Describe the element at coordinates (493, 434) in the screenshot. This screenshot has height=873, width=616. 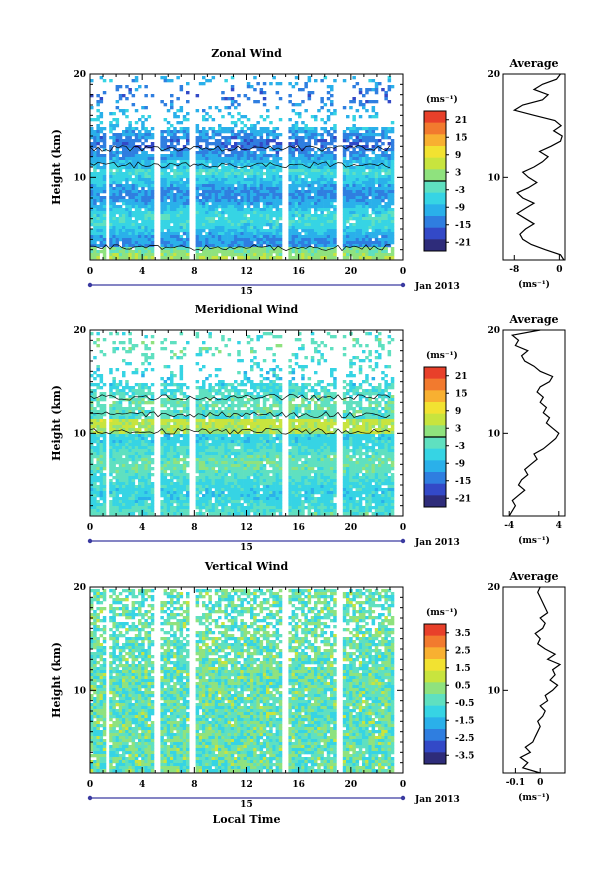
I see `profile-y-tick-label: 10` at that location.